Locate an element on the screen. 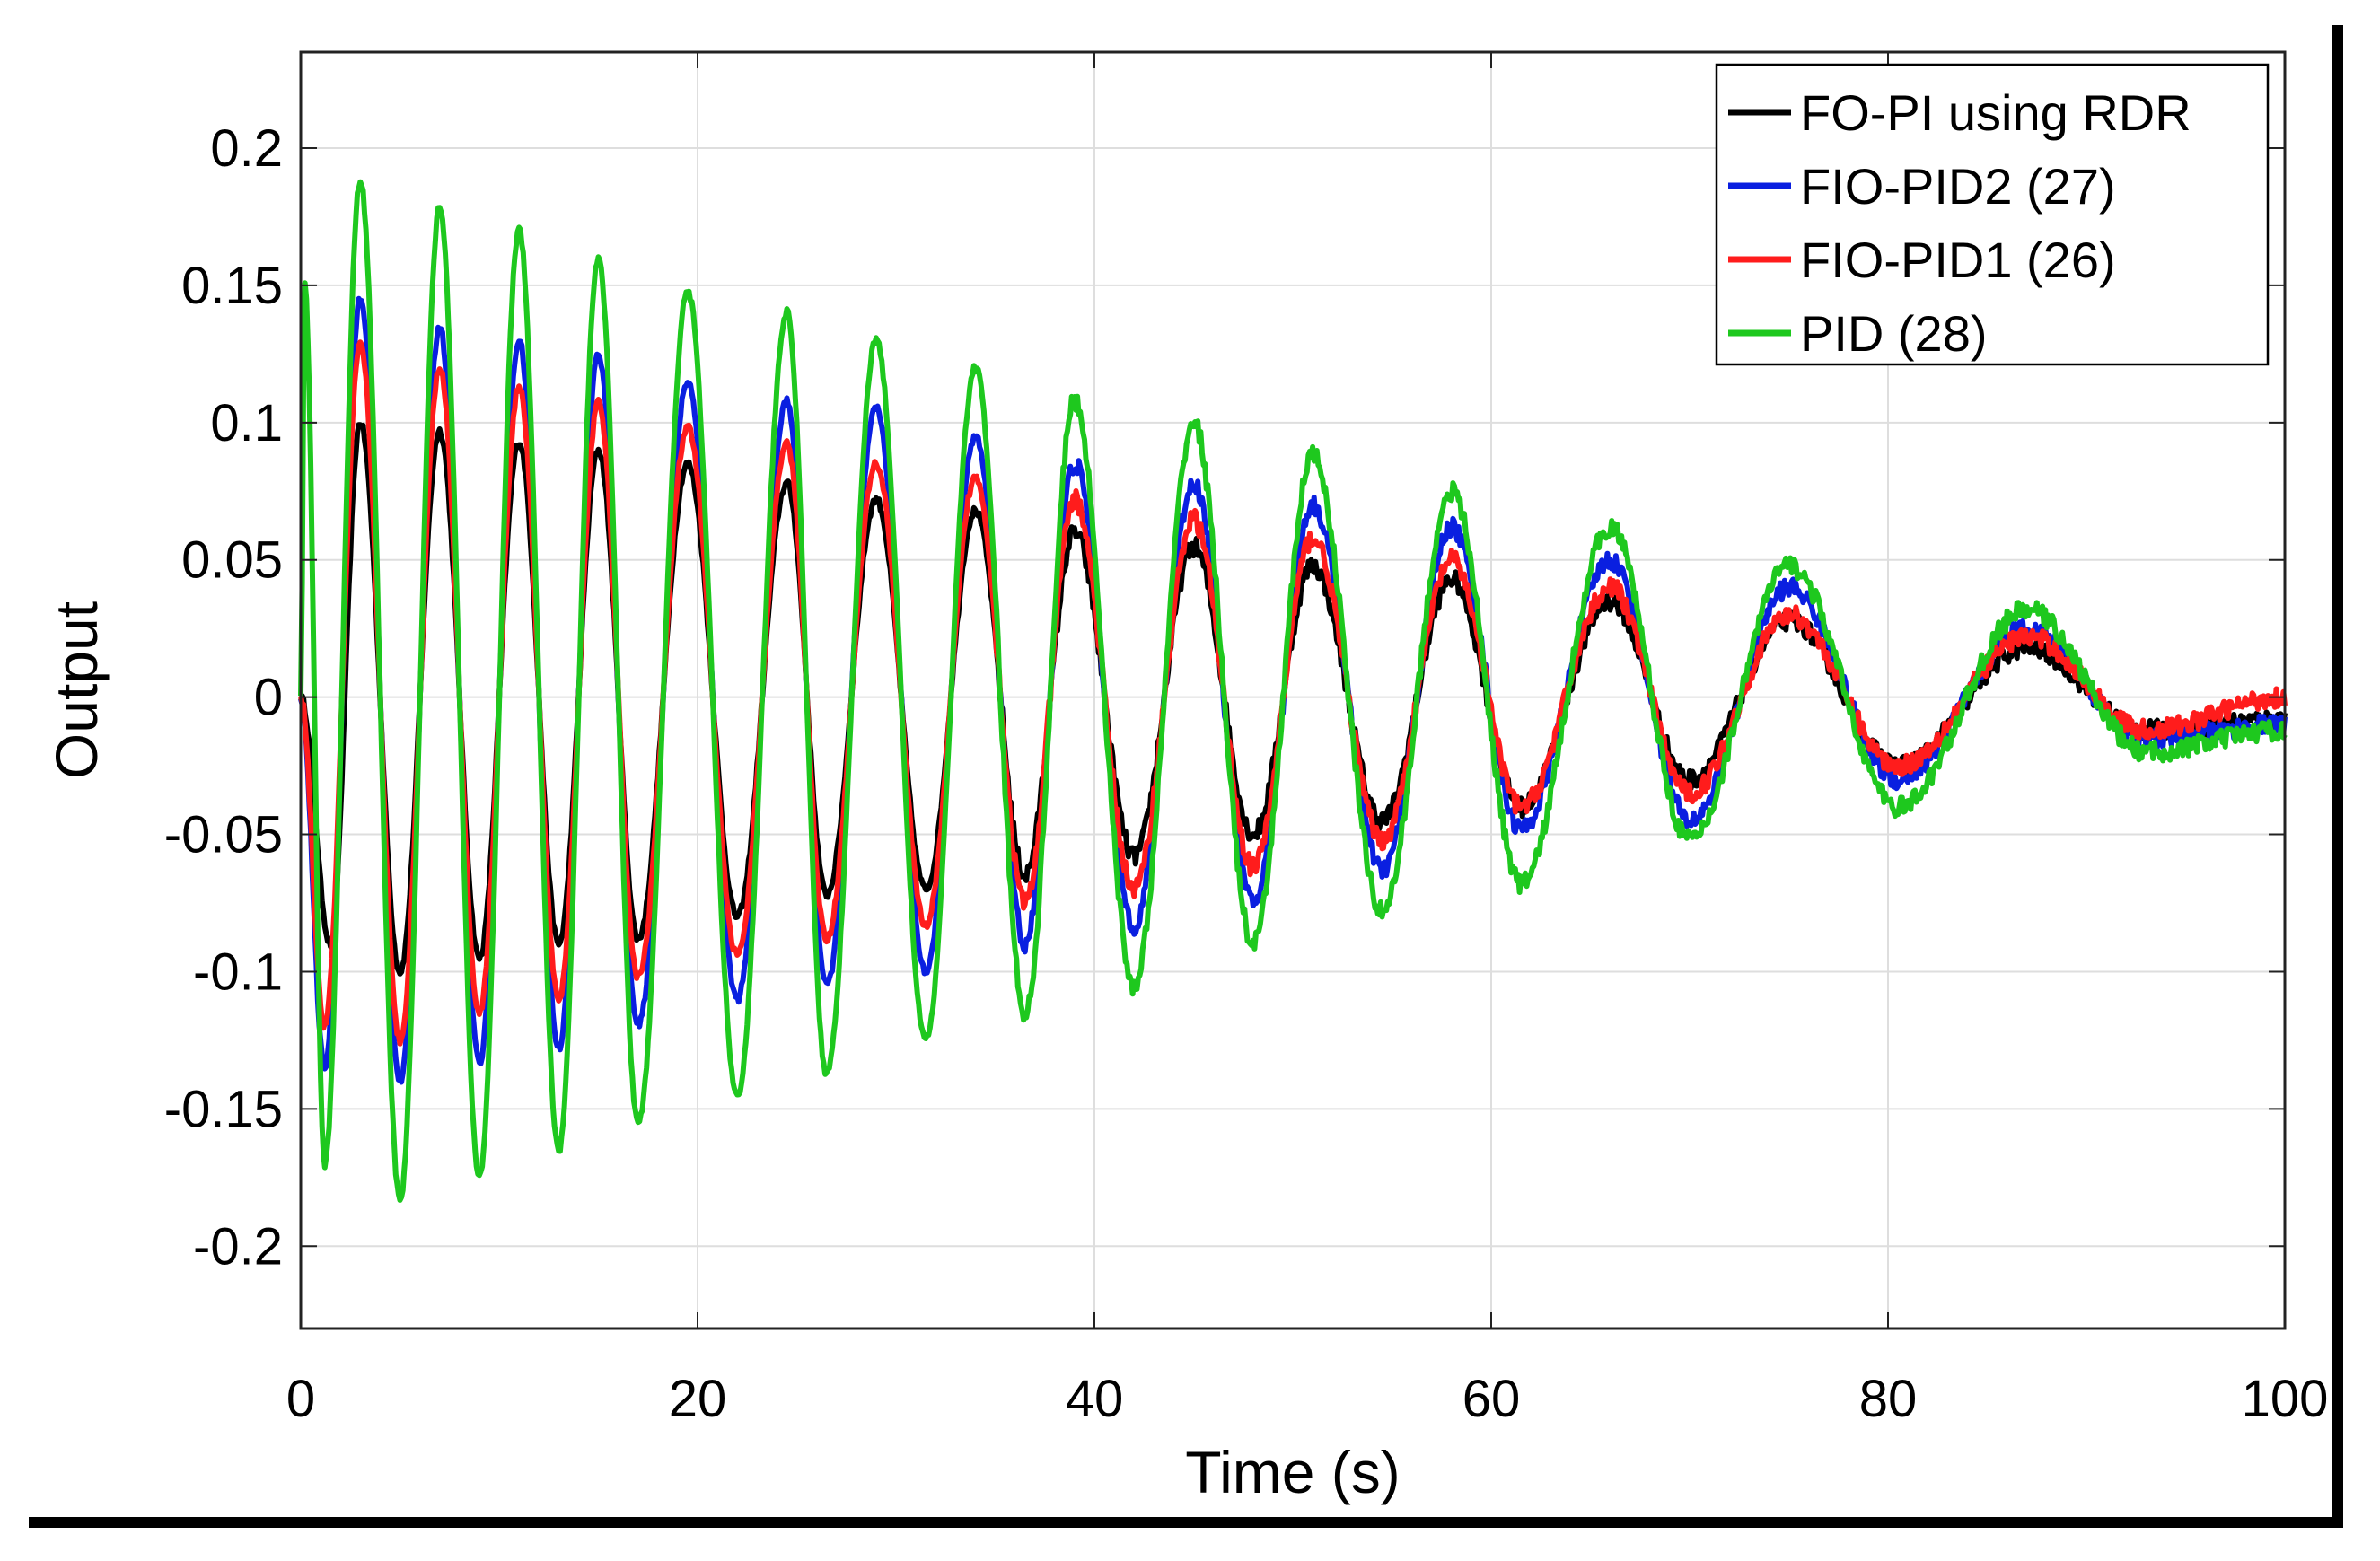 The width and height of the screenshot is (2380, 1561). y-tick-label: -0.15 is located at coordinates (223, 1109).